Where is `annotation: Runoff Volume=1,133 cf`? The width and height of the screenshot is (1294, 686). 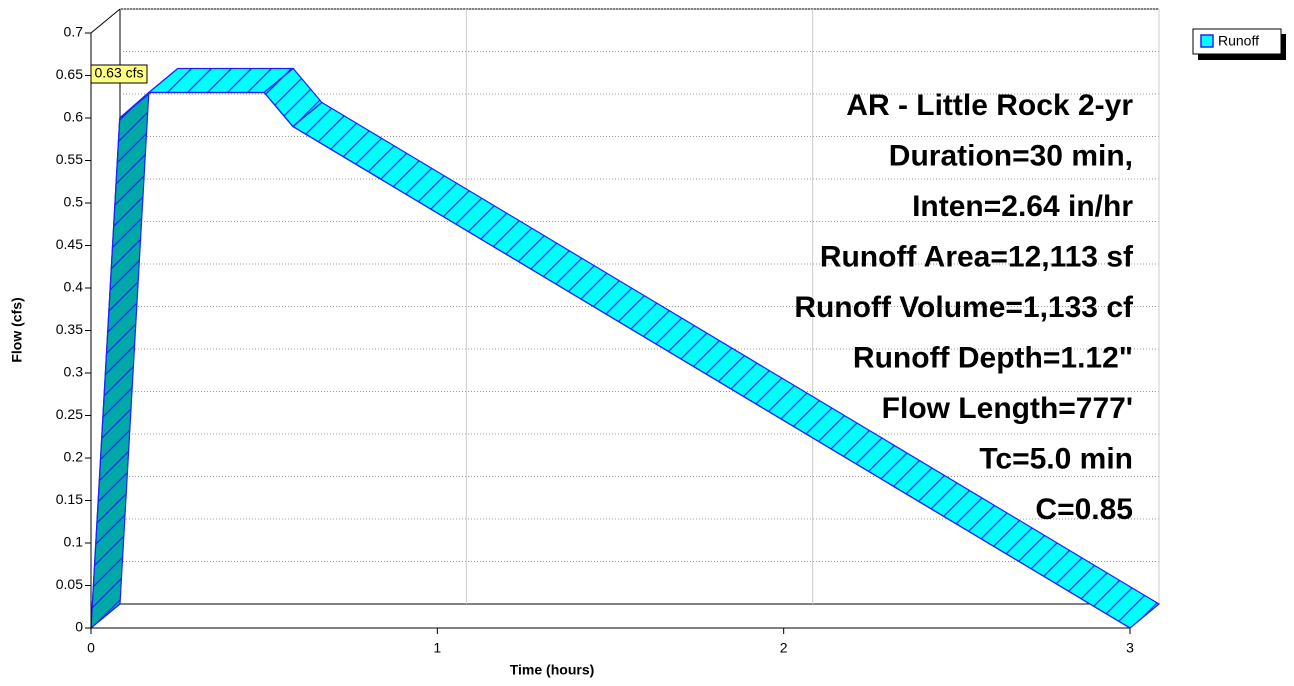 annotation: Runoff Volume=1,133 cf is located at coordinates (964, 307).